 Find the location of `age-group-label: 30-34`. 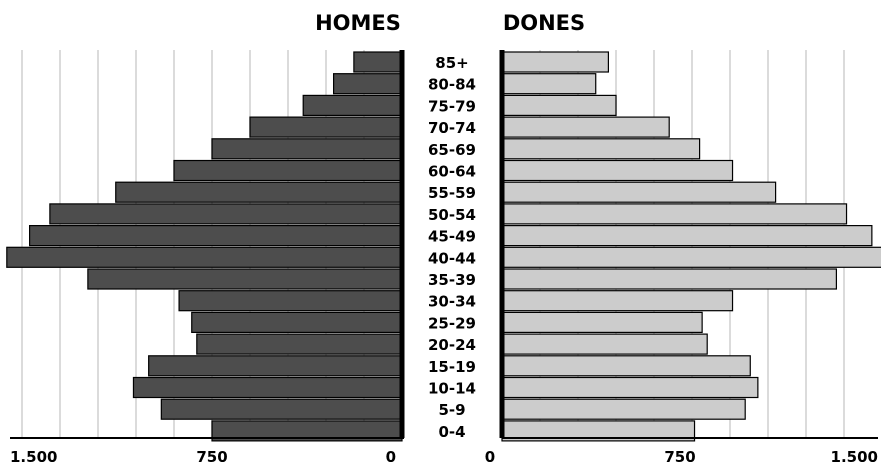

age-group-label: 30-34 is located at coordinates (452, 302).